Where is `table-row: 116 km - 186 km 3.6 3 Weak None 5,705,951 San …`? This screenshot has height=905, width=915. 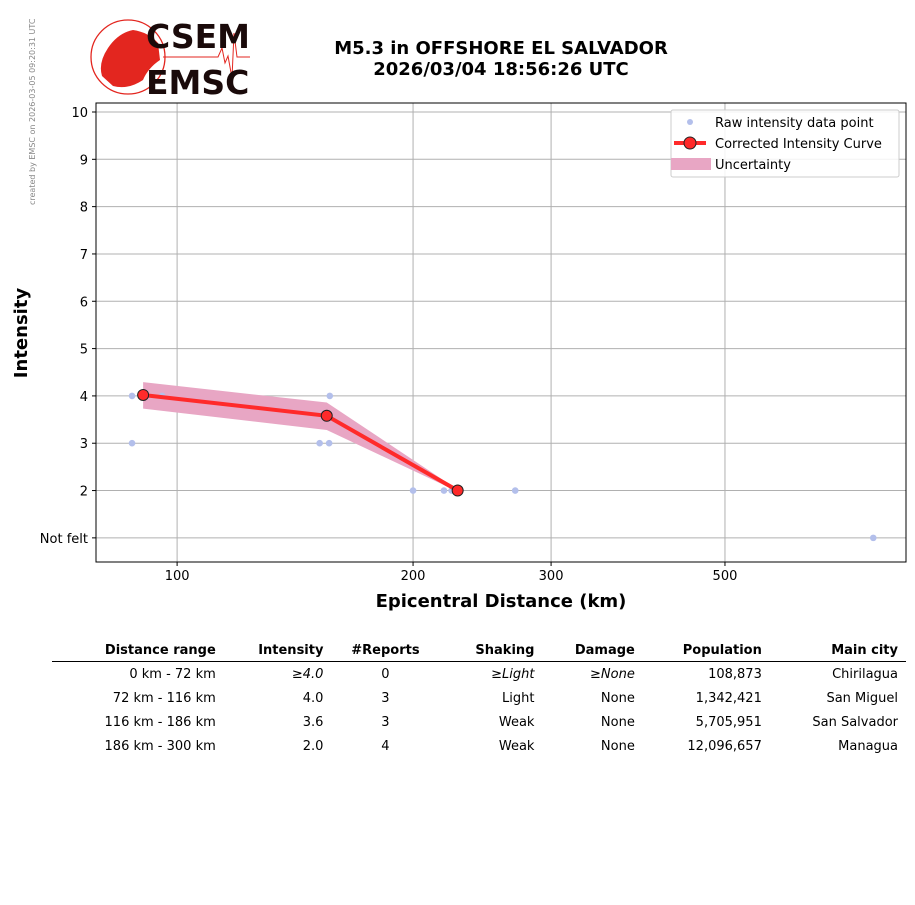
table-row: 116 km - 186 km 3.6 3 Weak None 5,705,951 San … is located at coordinates (479, 722).